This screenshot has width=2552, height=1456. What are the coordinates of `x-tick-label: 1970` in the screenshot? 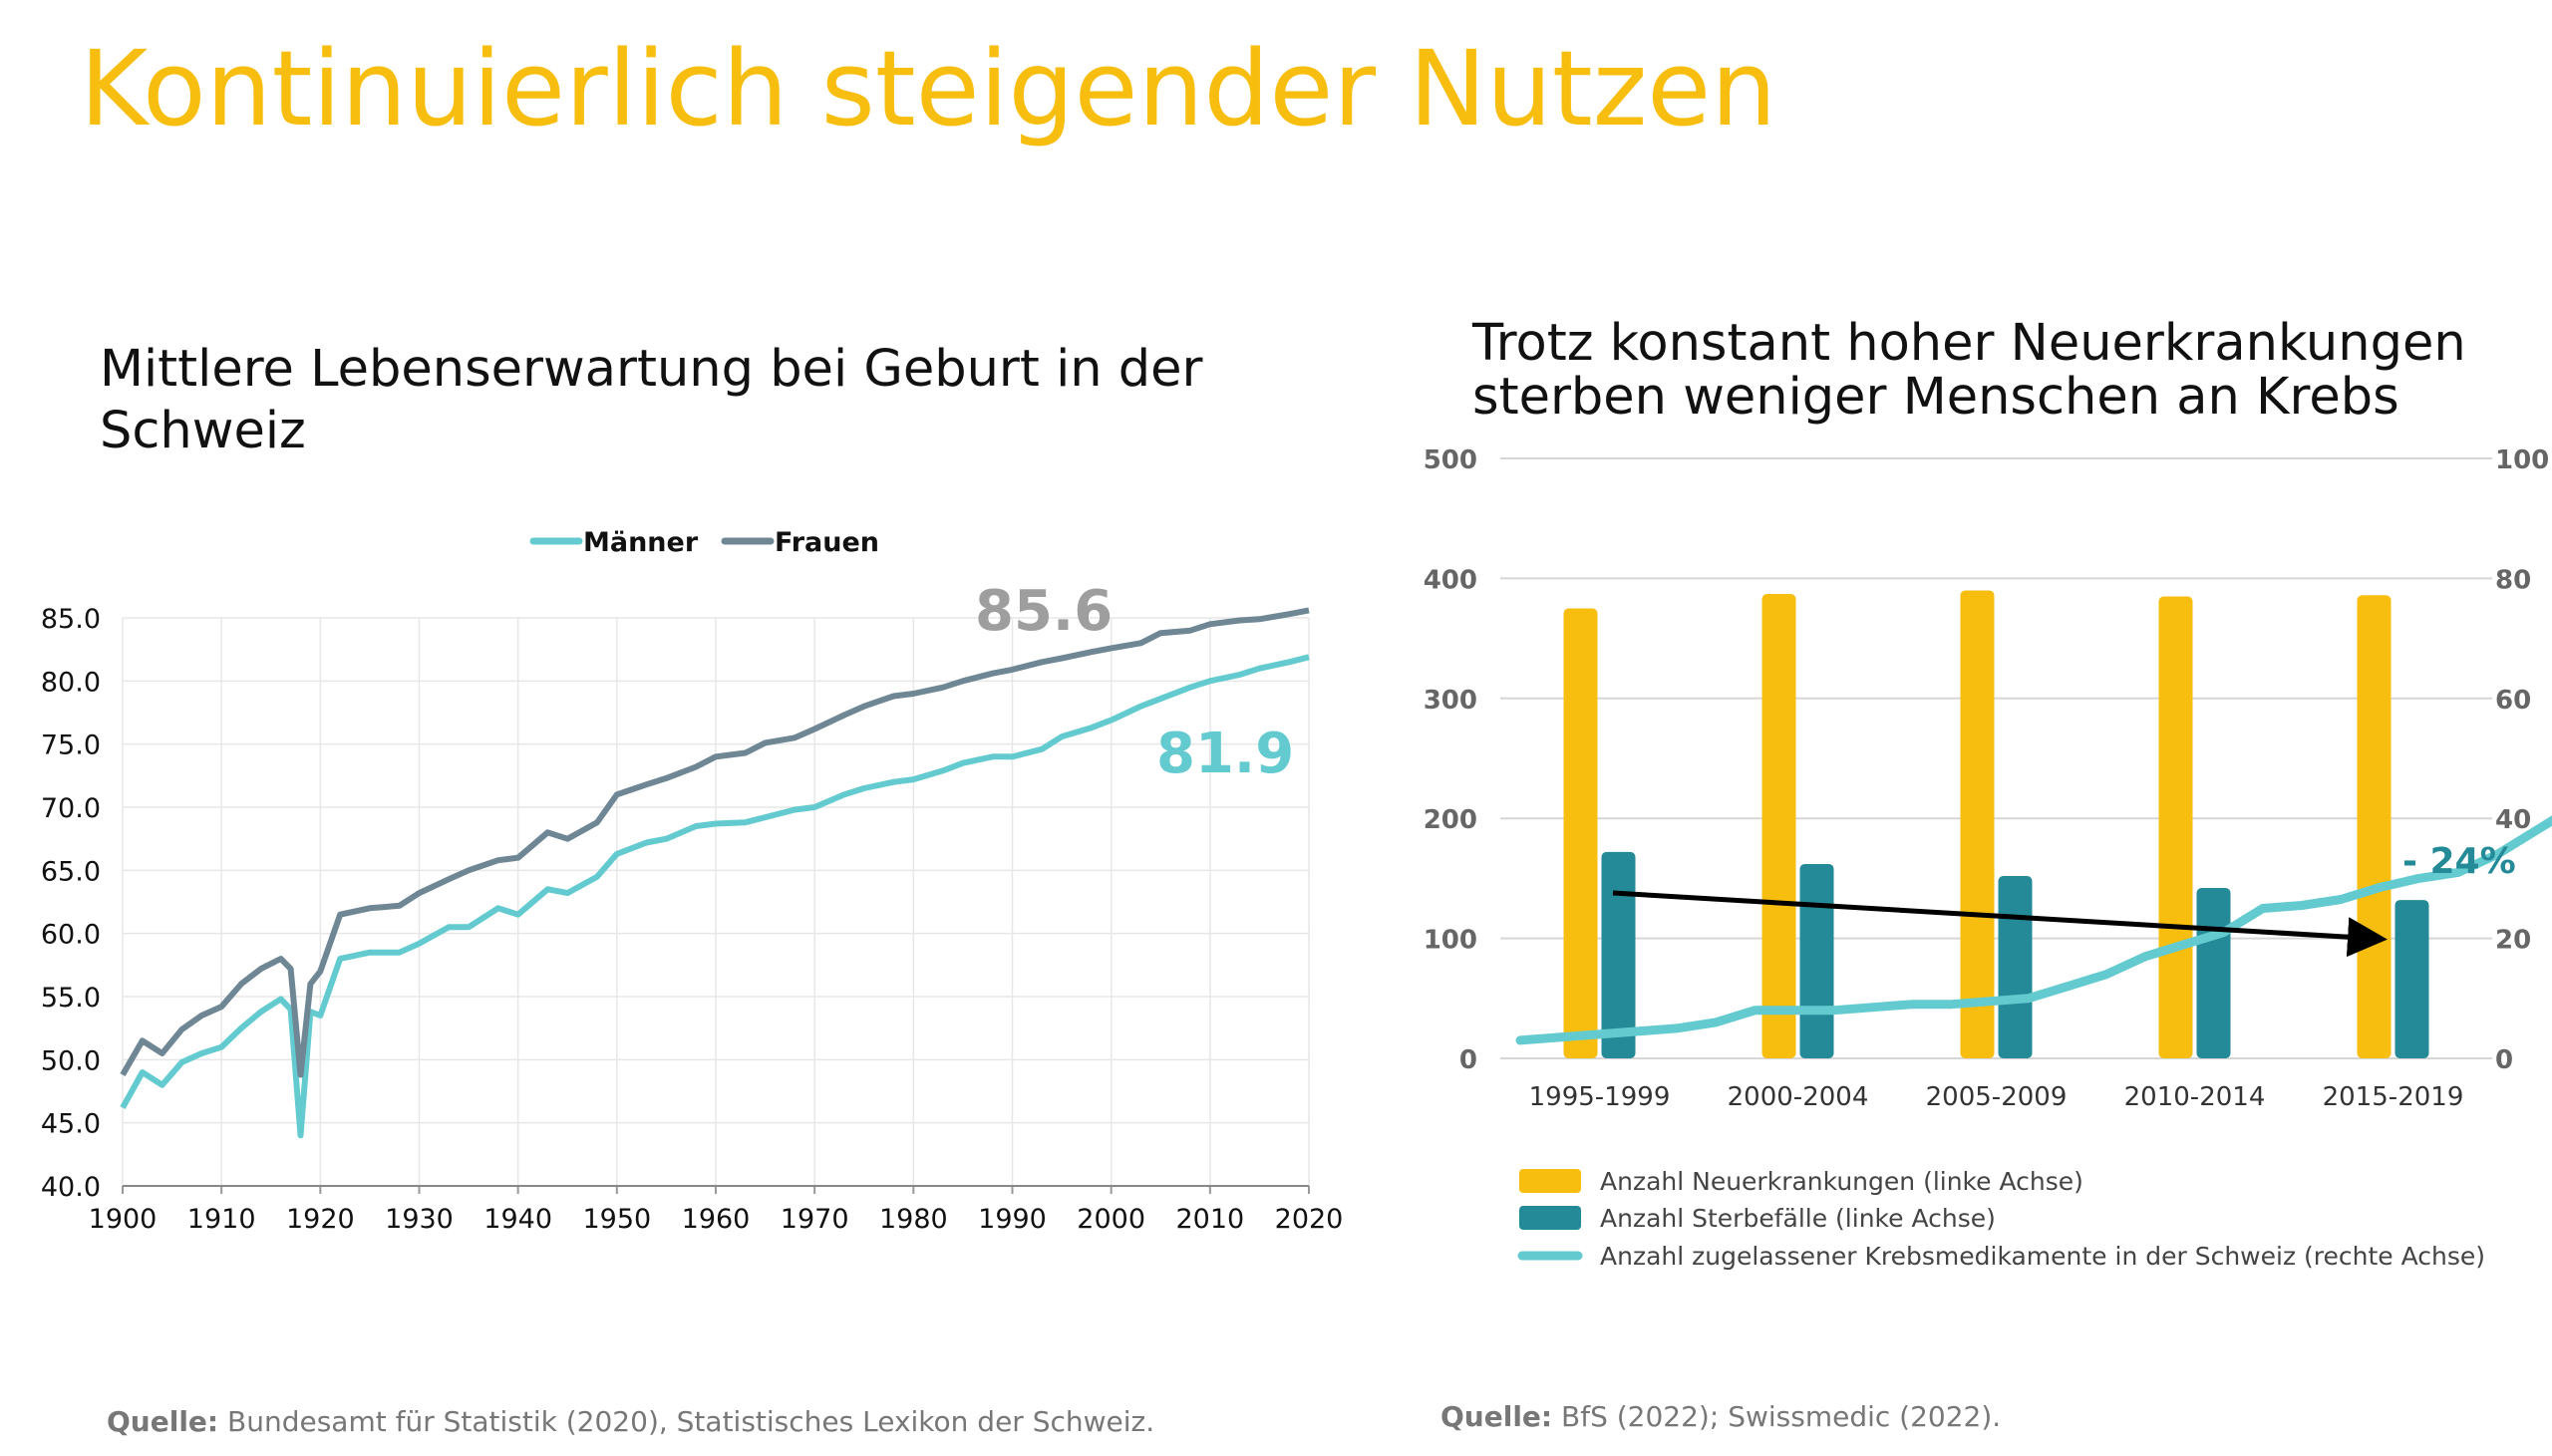 It's located at (815, 1219).